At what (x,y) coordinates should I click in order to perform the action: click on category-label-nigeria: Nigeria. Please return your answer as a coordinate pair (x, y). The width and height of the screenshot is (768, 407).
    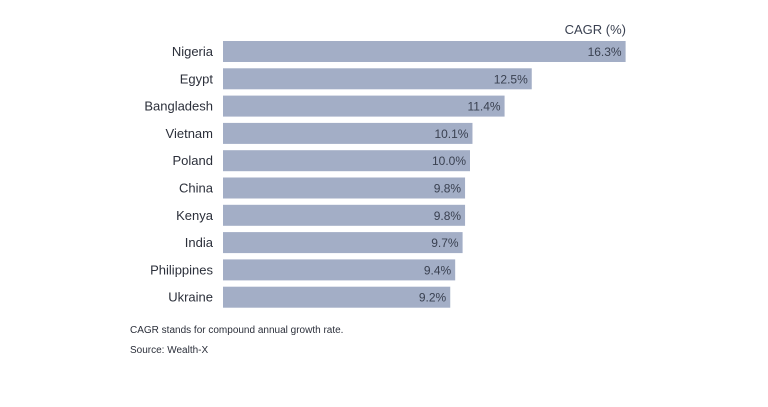
    Looking at the image, I should click on (193, 51).